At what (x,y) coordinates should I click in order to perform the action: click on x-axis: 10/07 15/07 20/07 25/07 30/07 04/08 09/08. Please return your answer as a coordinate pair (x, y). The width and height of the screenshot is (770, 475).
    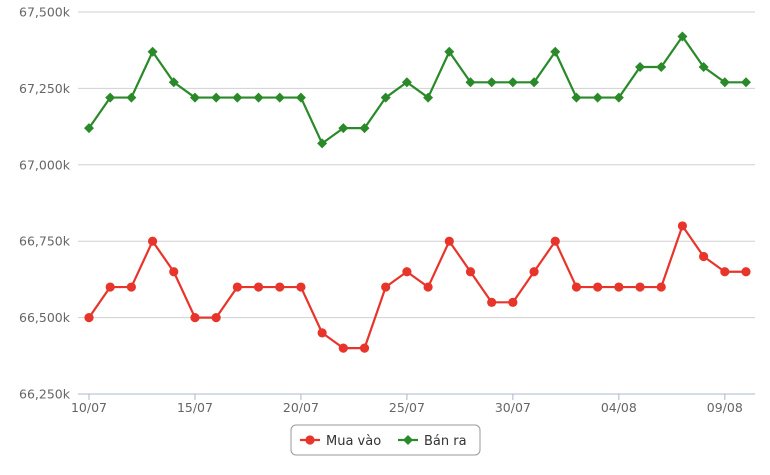
    Looking at the image, I should click on (413, 404).